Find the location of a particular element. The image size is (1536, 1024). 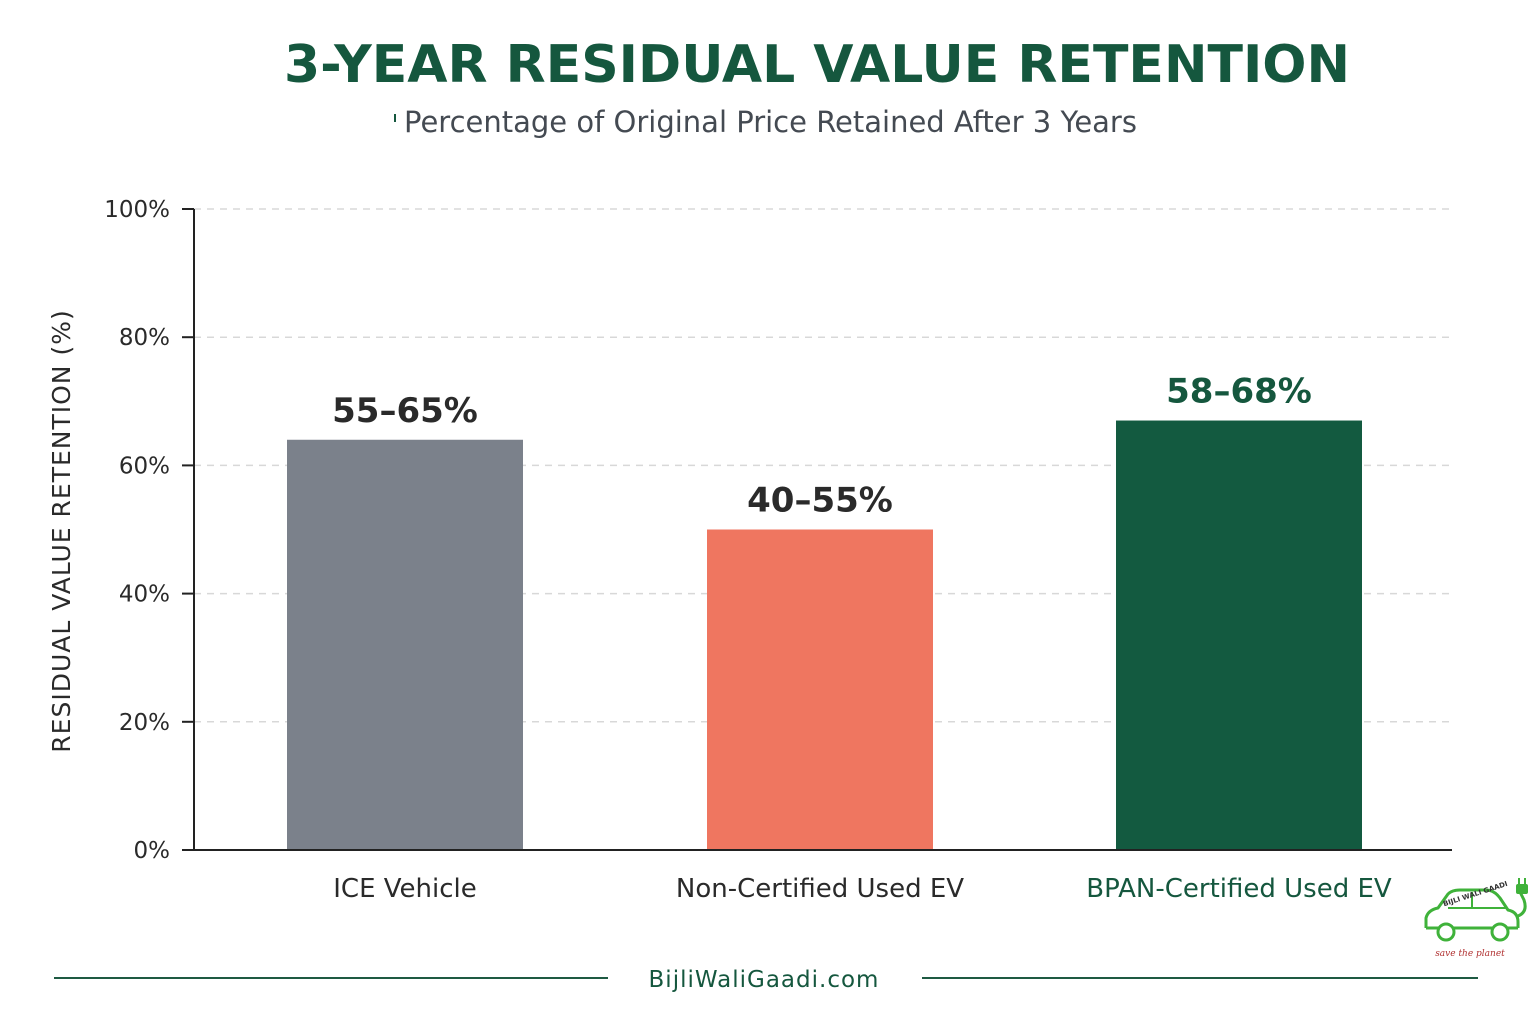

subtitle-marker is located at coordinates (395, 118).